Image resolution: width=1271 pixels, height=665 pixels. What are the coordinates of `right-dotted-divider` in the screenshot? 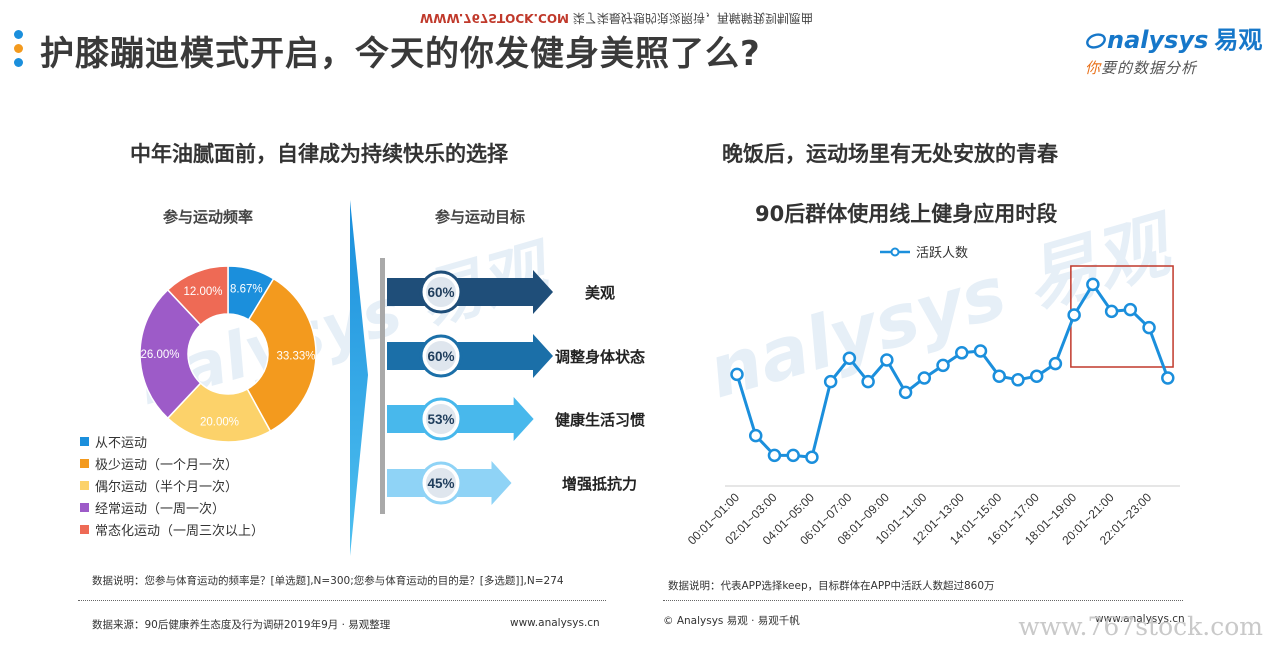 It's located at (923, 600).